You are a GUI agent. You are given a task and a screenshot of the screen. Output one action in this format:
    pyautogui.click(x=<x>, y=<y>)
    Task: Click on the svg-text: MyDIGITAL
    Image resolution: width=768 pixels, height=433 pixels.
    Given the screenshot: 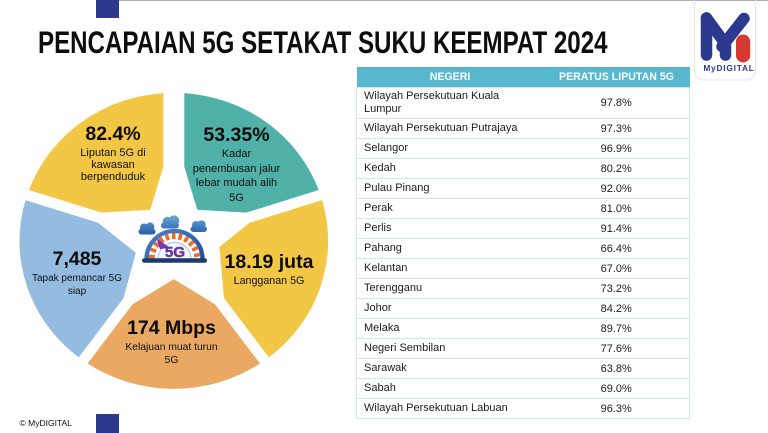 What is the action you would take?
    pyautogui.click(x=728, y=68)
    